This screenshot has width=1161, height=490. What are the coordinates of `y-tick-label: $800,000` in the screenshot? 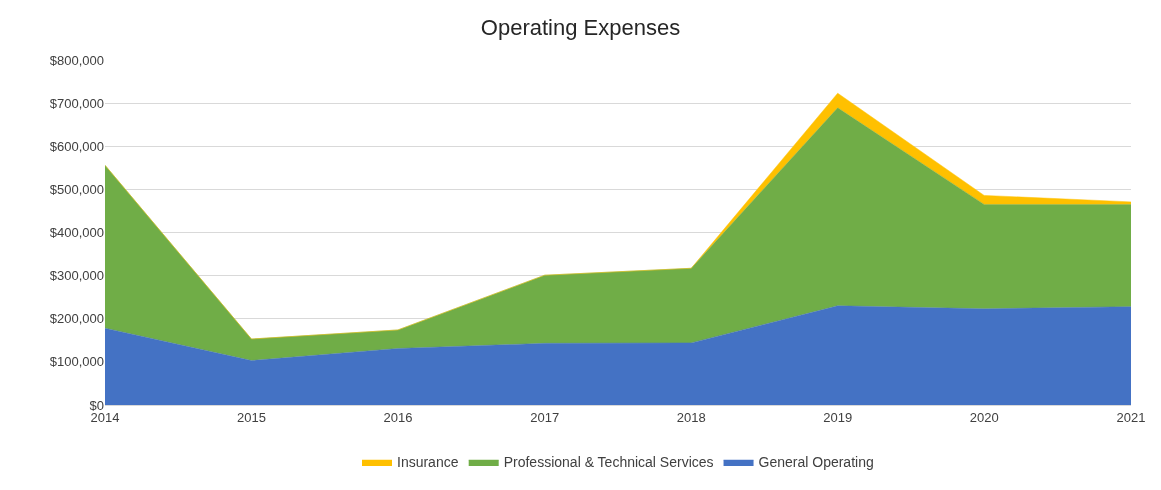 It's located at (76, 60).